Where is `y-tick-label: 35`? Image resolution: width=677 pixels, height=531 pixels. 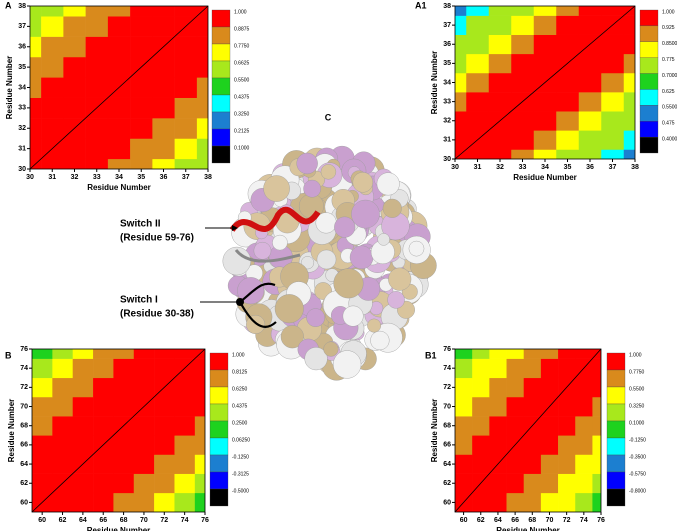
y-tick-label: 35 is located at coordinates (22, 67).